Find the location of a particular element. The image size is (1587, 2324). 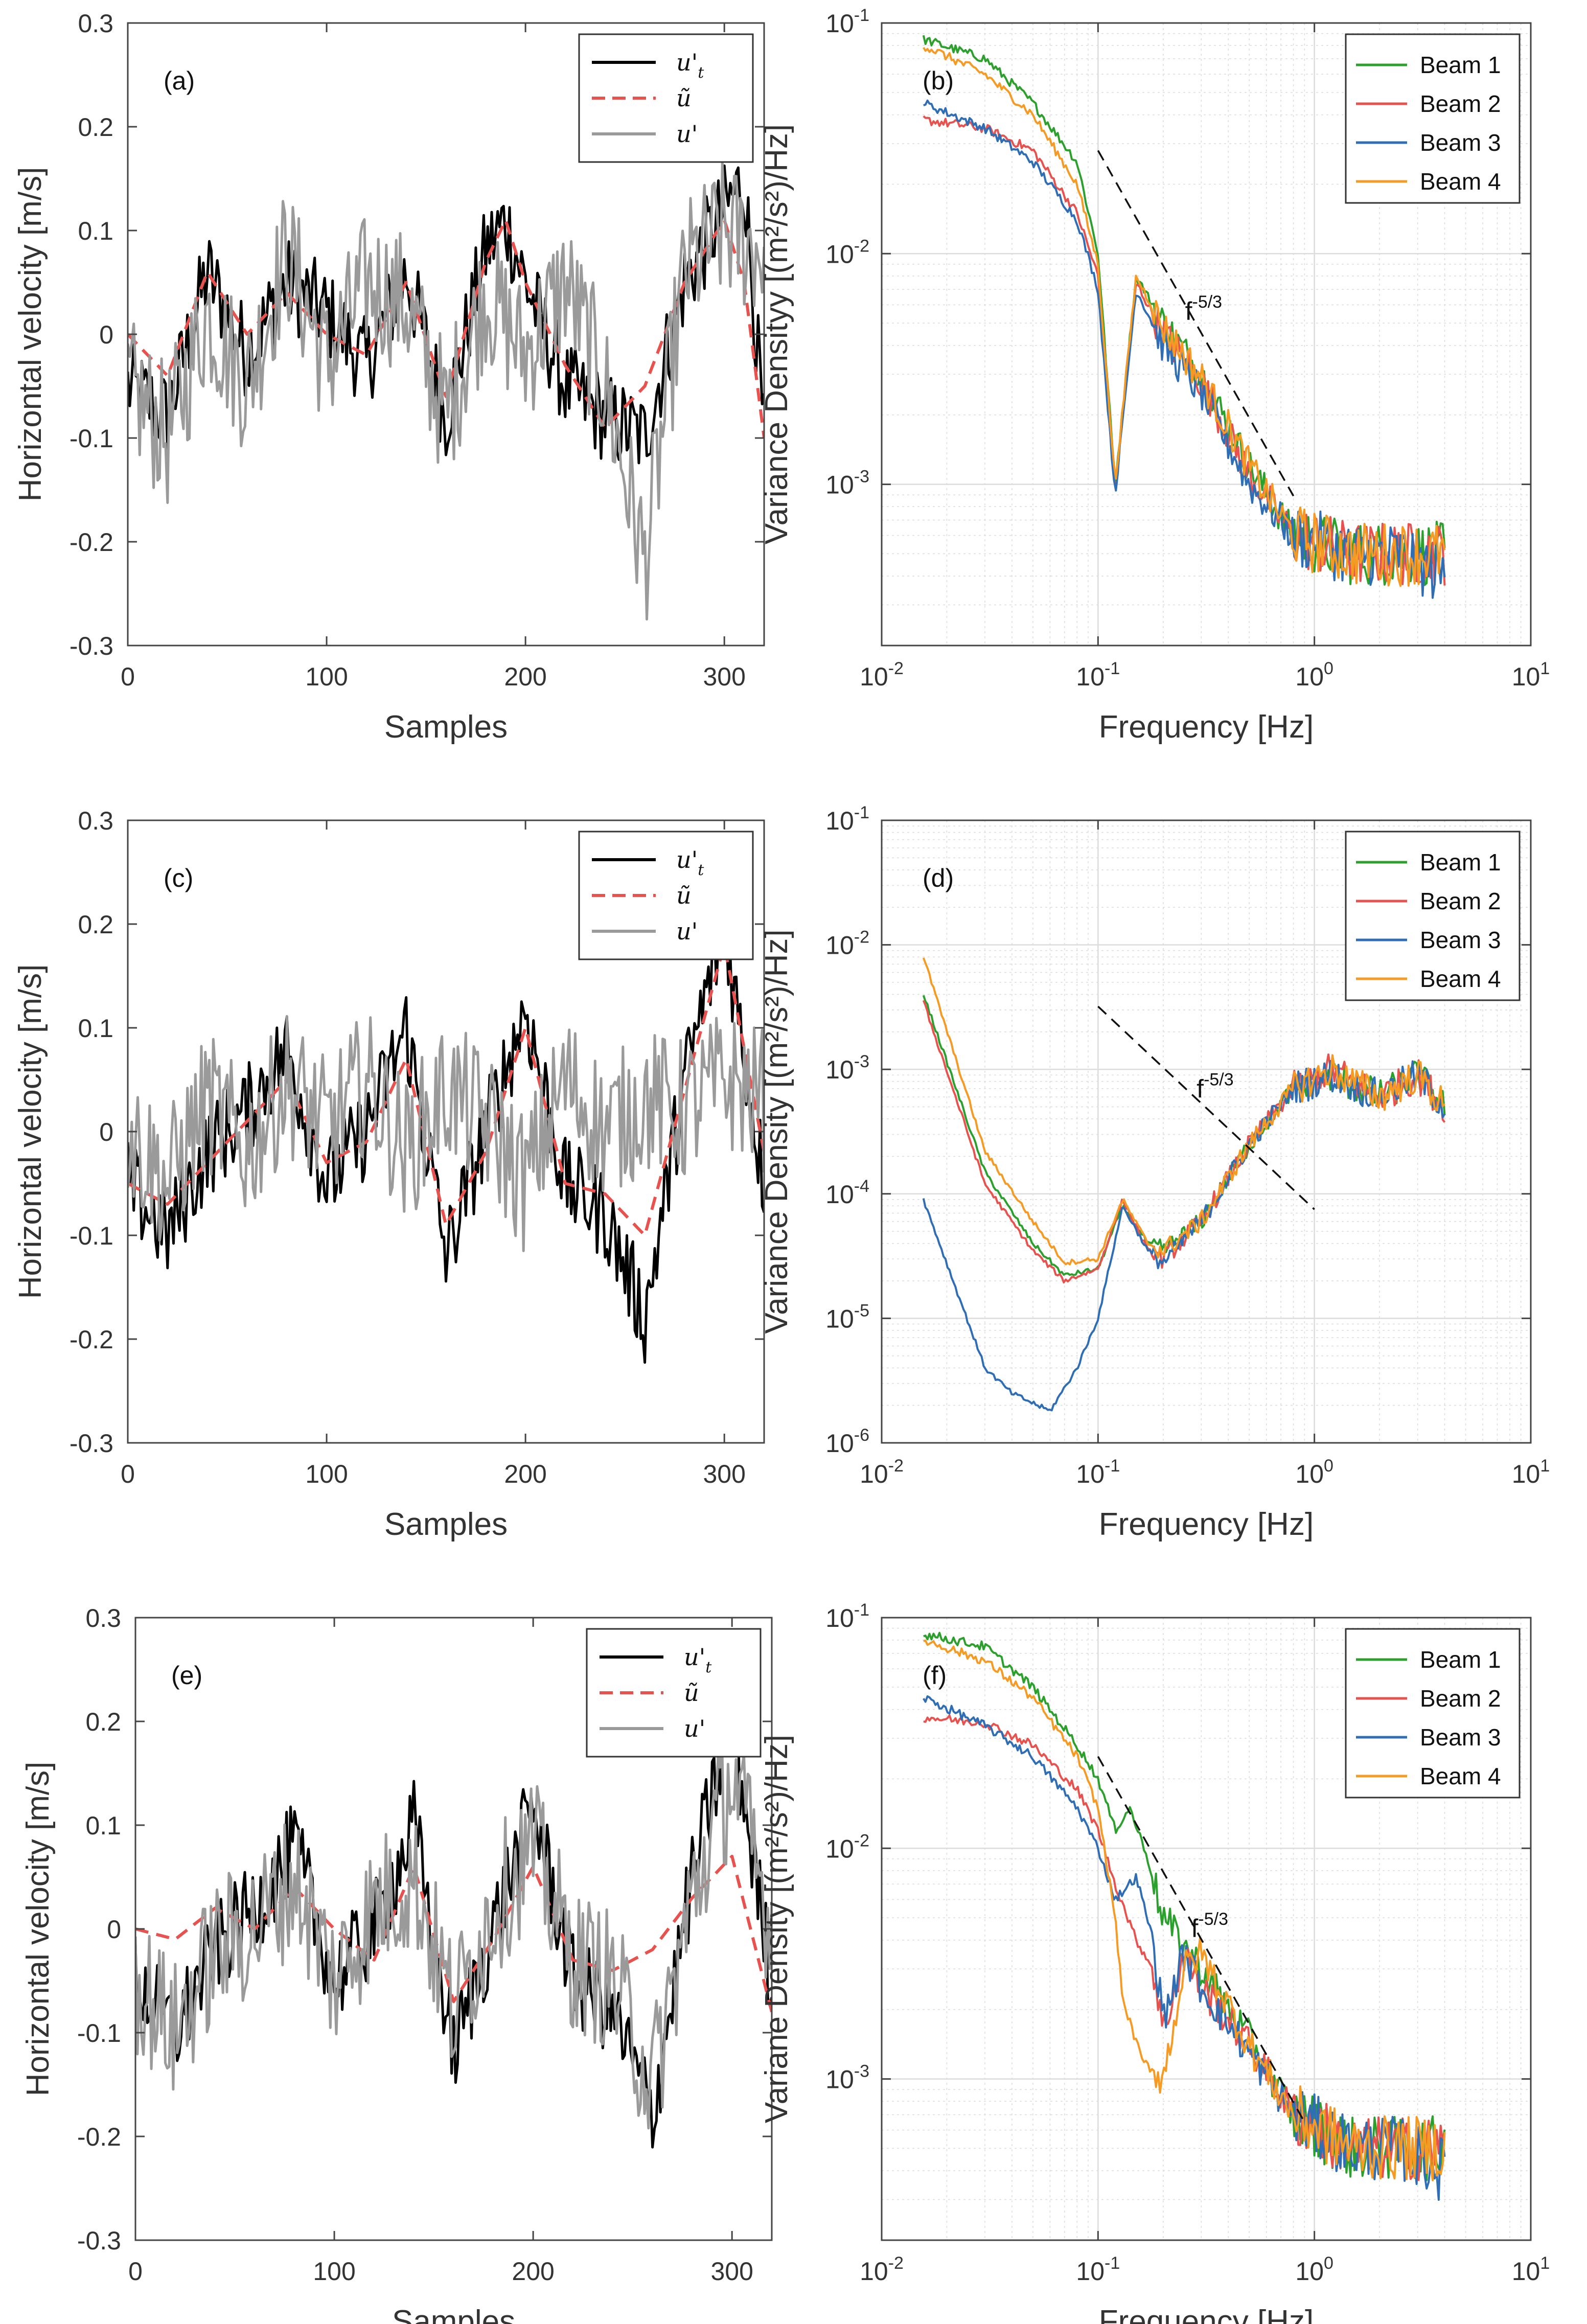

series-ut is located at coordinates (446, 1140).